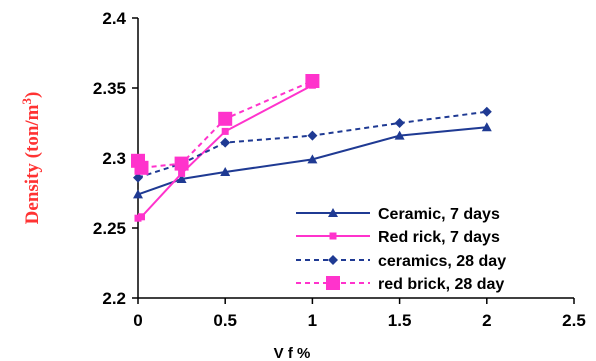  What do you see at coordinates (32, 95) in the screenshot?
I see `y-axis-title-close: )` at bounding box center [32, 95].